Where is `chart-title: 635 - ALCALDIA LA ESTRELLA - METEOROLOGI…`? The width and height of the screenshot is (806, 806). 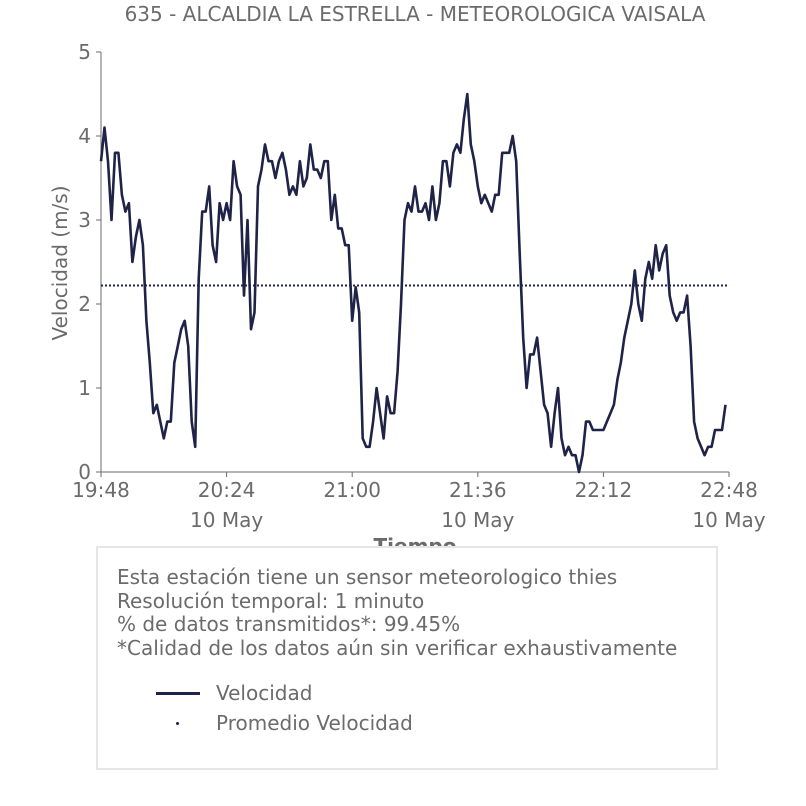 chart-title: 635 - ALCALDIA LA ESTRELLA - METEOROLOGI… is located at coordinates (415, 14).